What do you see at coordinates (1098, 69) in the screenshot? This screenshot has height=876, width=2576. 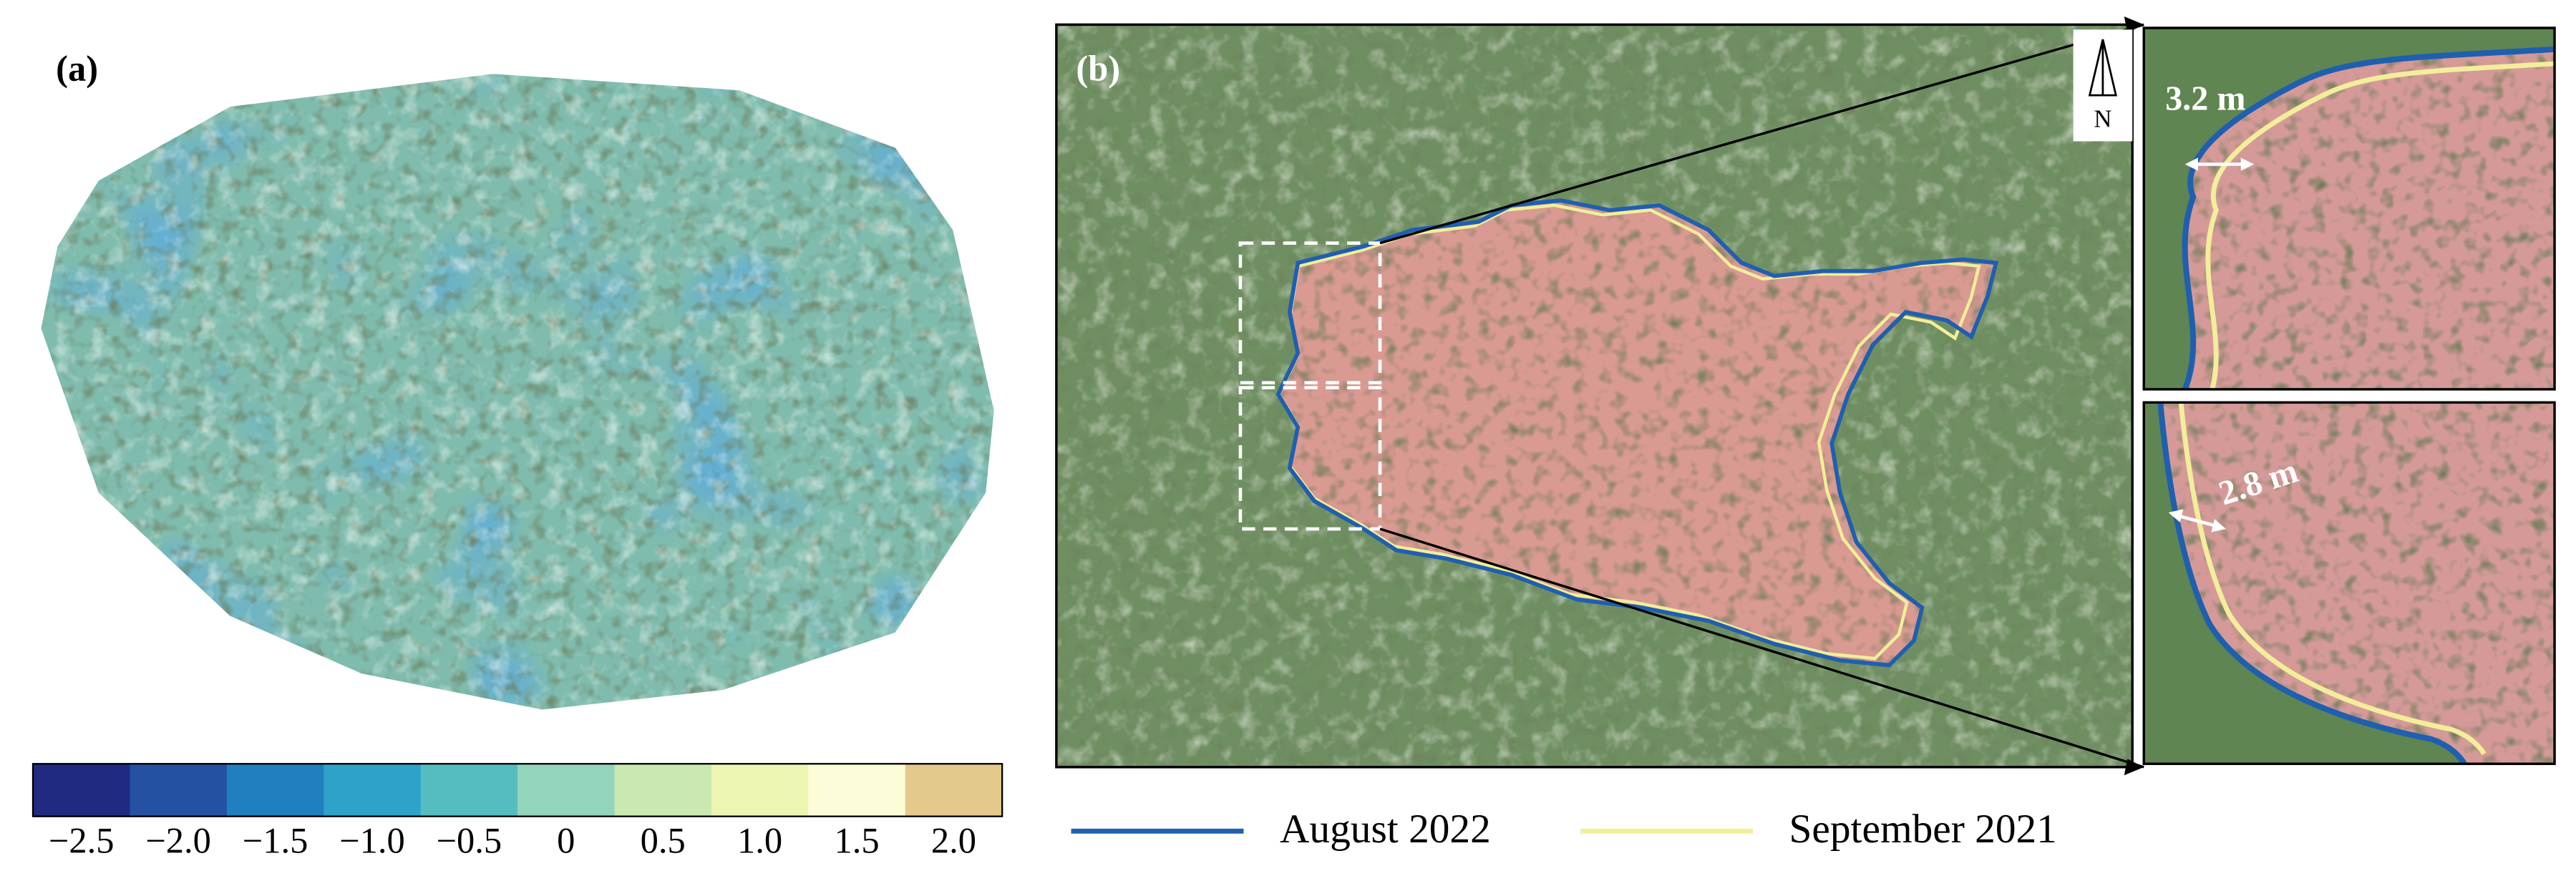 I see `panel-label: (b)` at bounding box center [1098, 69].